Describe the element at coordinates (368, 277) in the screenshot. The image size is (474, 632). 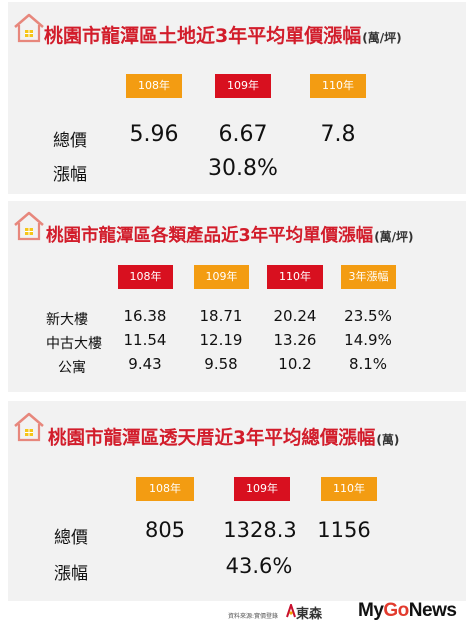
I see `header-badge-growth: 3年漲幅` at that location.